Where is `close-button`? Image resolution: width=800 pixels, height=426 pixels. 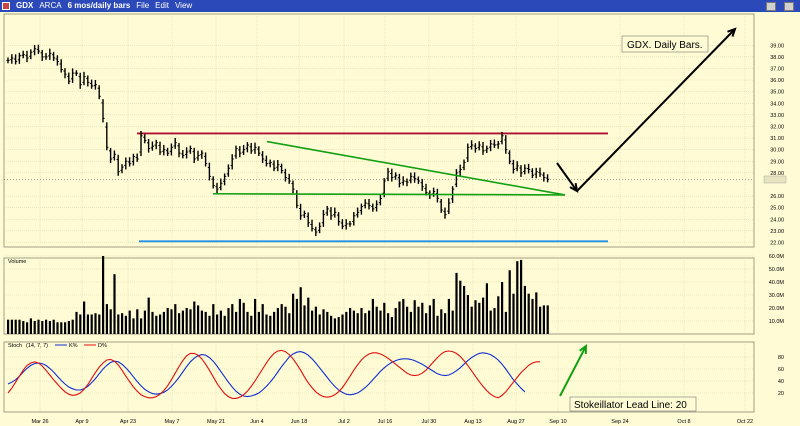
close-button is located at coordinates (789, 6).